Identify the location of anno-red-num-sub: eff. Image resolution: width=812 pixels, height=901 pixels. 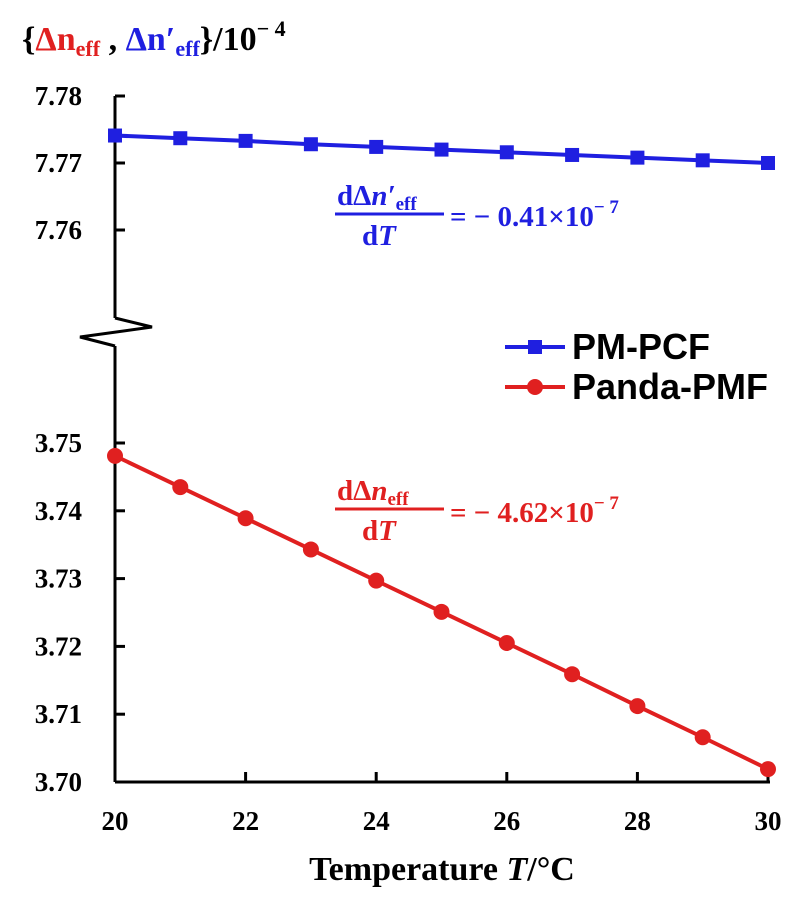
(398, 499).